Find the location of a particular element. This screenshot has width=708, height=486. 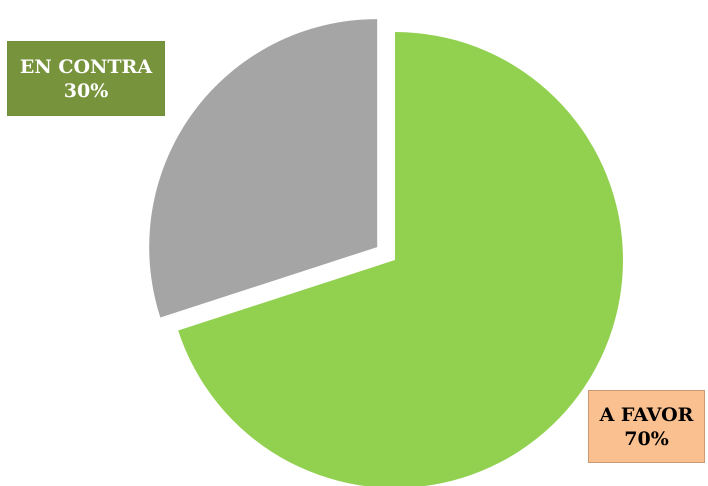

data-label-a-favor: A FAVOR 70% is located at coordinates (646, 426).